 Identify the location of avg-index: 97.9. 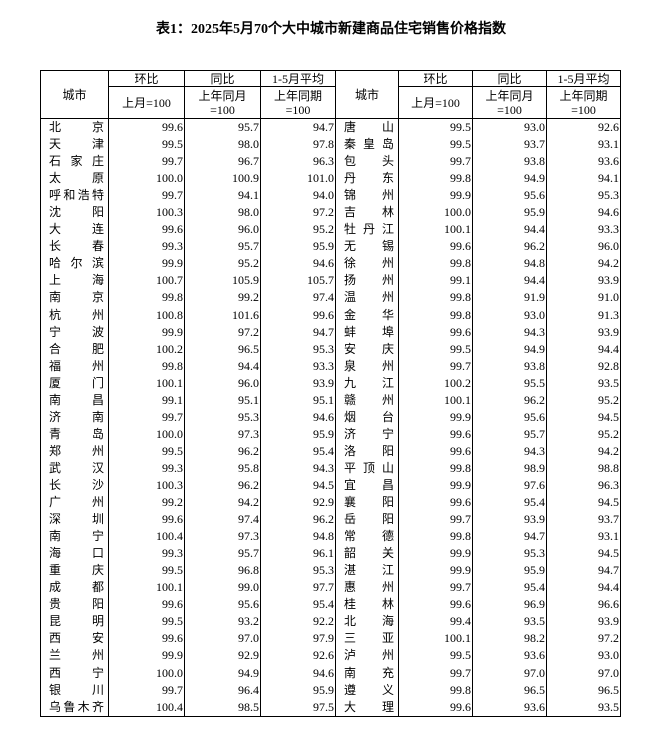
(298, 639).